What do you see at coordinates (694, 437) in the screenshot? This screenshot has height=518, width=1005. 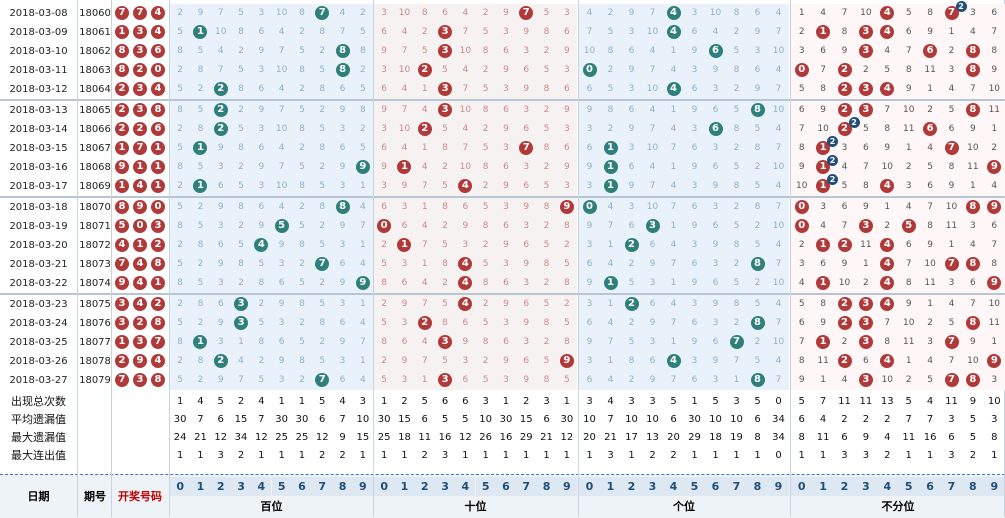 I see `stat-value: 29` at bounding box center [694, 437].